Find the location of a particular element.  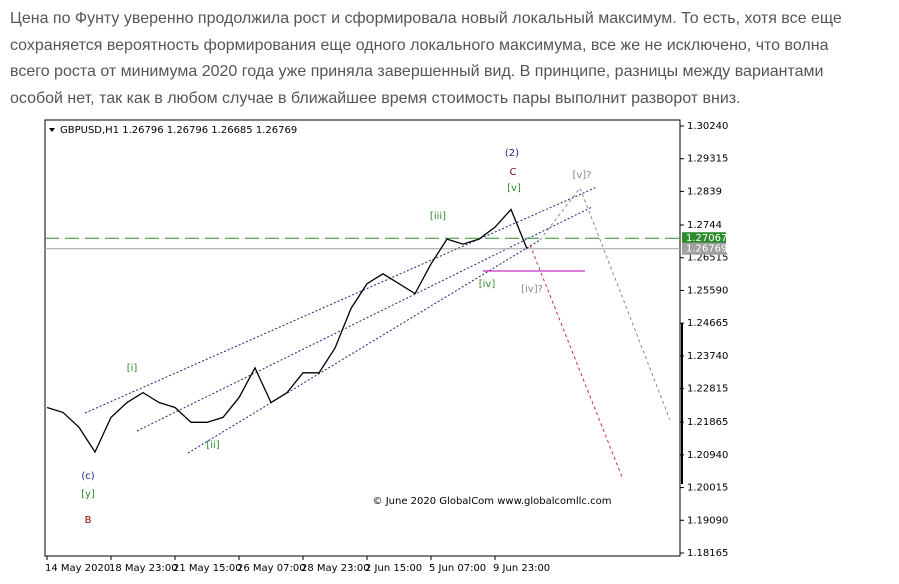

annotation: C is located at coordinates (513, 172).